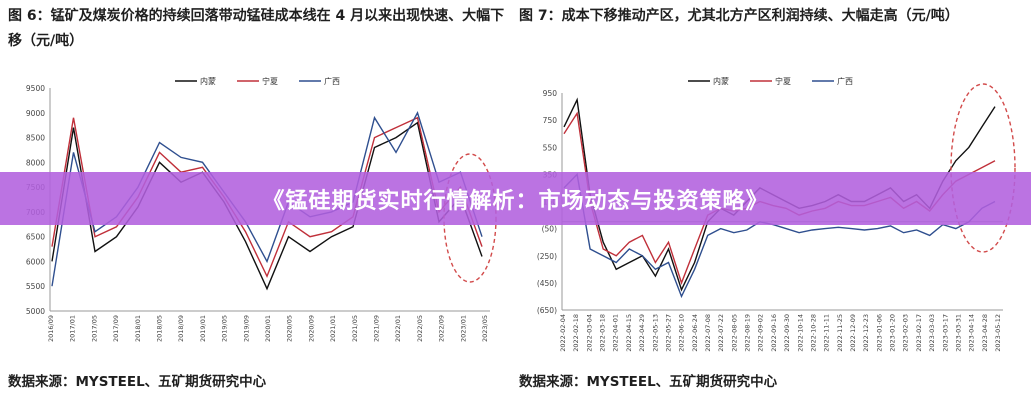 Image resolution: width=1031 pixels, height=400 pixels. Describe the element at coordinates (998, 333) in the screenshot. I see `chart2-xtick-label: 2023-05-12` at that location.